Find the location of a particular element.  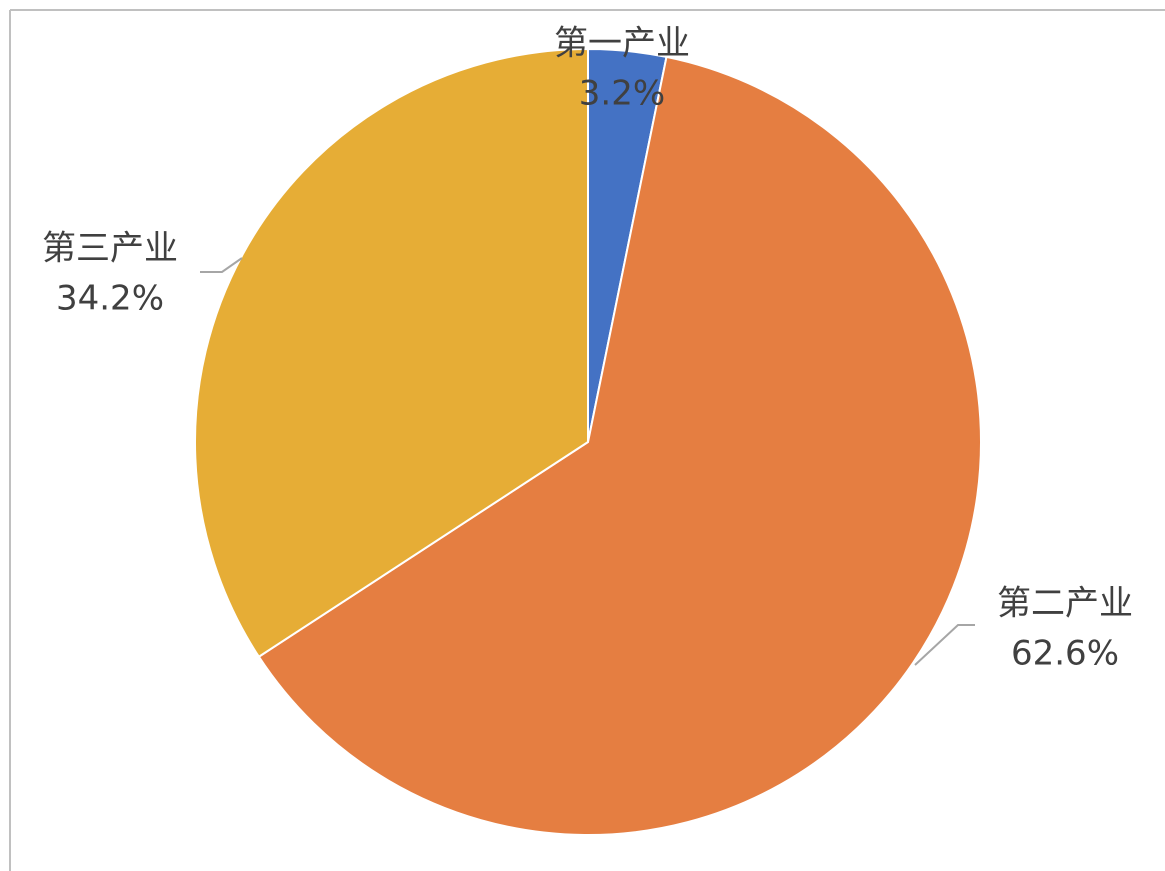

category-label: 第一产业 is located at coordinates (622, 44).